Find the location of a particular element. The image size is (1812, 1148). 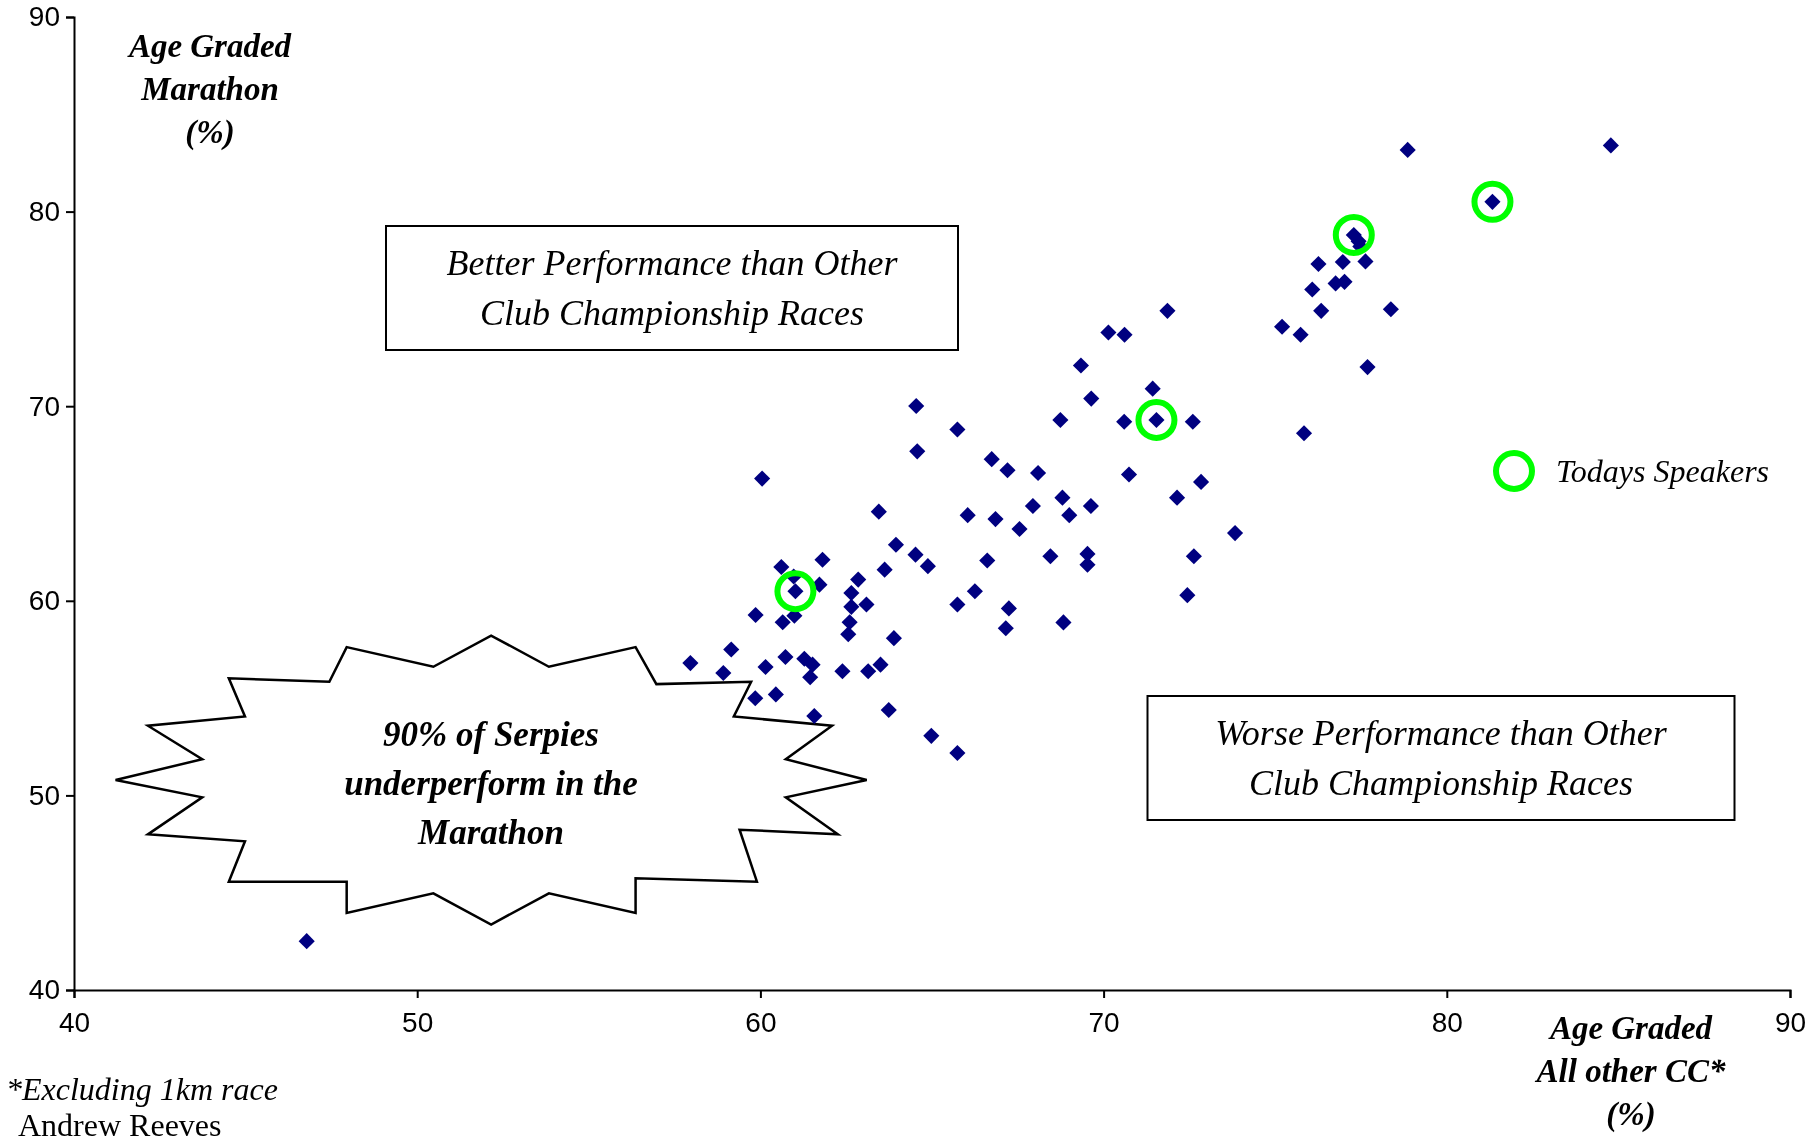

x-tick-label: 70 is located at coordinates (1104, 1022).